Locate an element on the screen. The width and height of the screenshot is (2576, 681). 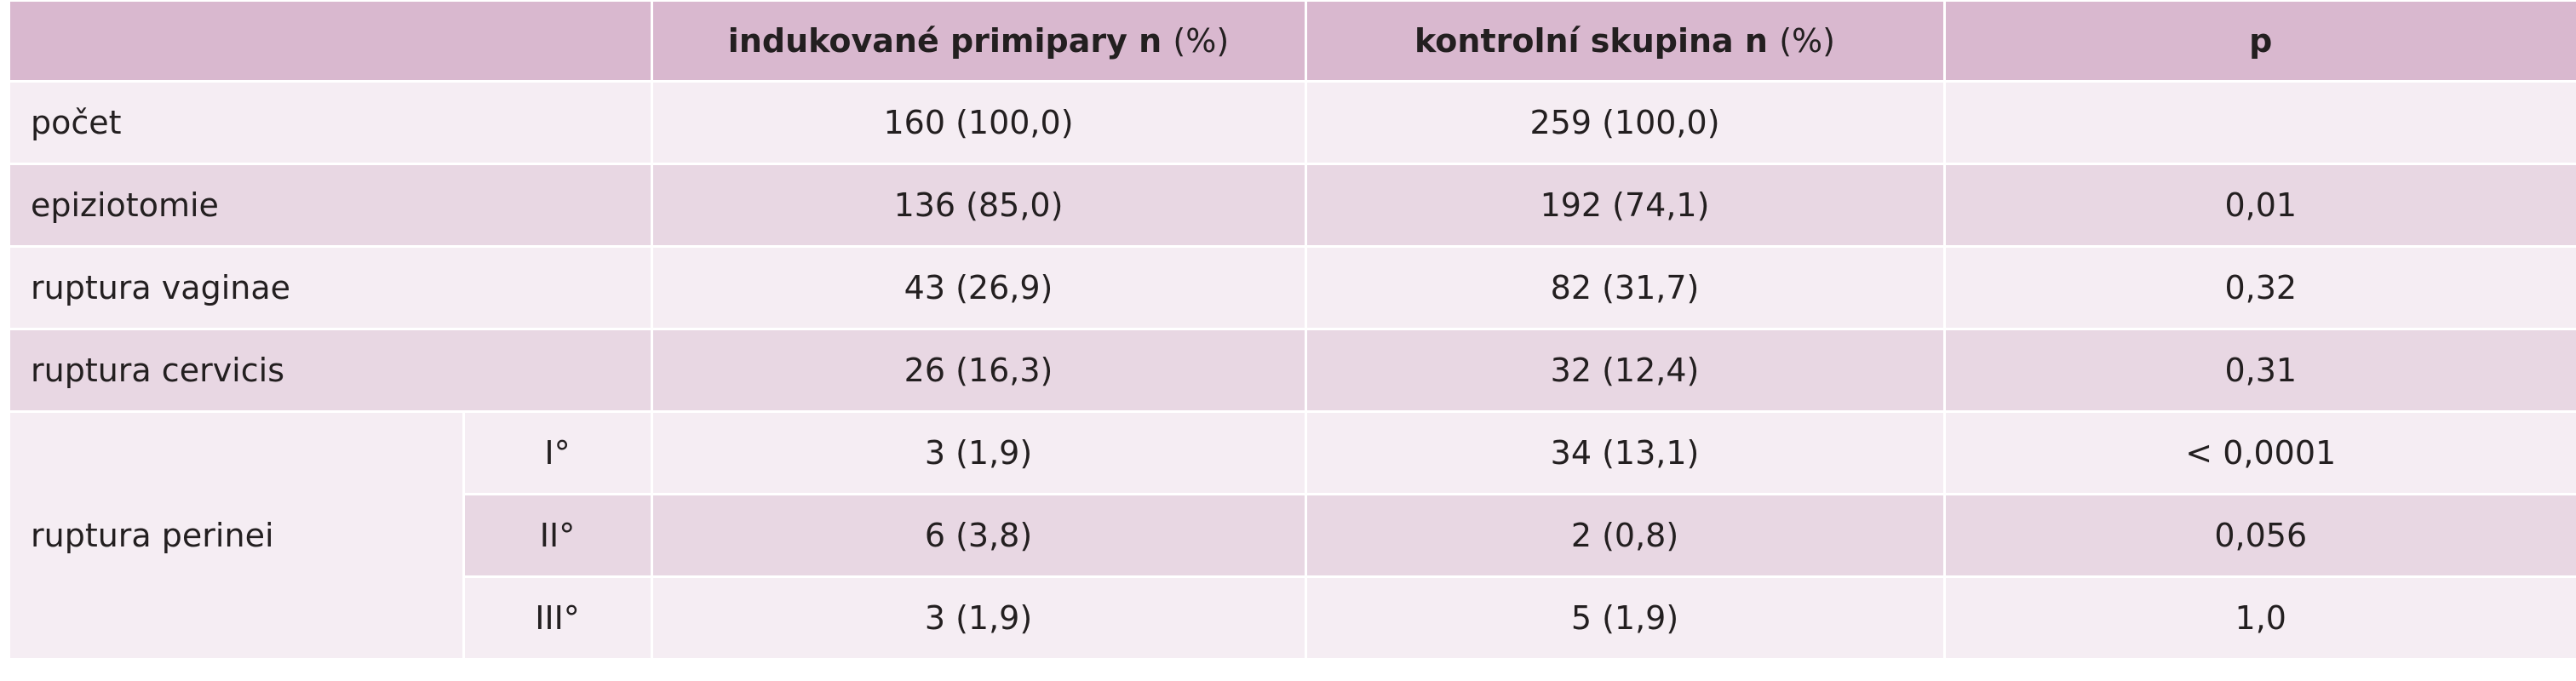
induced-value: 26 (16,3) is located at coordinates (979, 371).